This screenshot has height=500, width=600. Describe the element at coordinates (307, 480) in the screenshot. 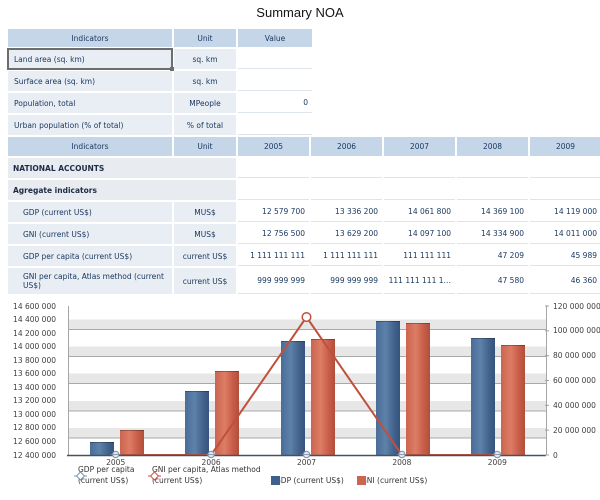

I see `legend-item: GDP (current US$)` at that location.